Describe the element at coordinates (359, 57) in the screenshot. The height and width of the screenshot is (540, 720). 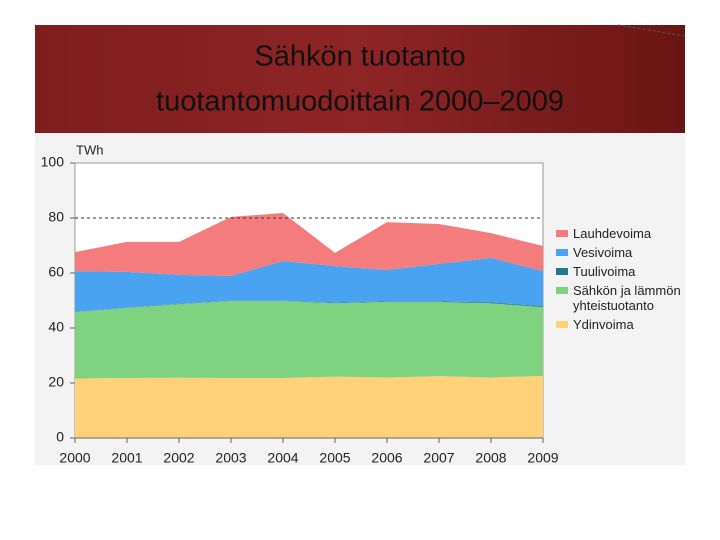
I see `slide-title: Sähkön tuotanto` at that location.